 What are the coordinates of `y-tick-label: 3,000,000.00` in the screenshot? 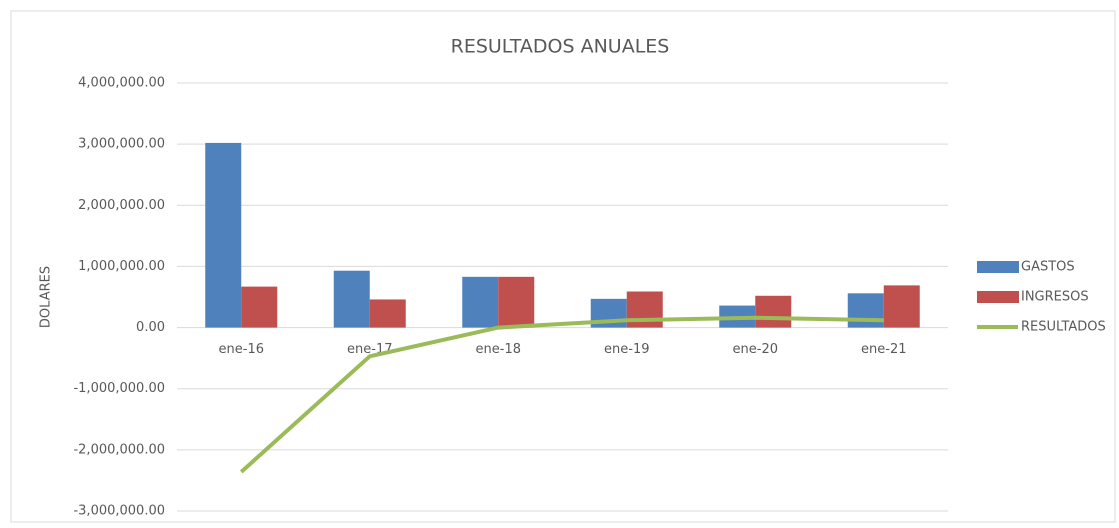 It's located at (121, 144).